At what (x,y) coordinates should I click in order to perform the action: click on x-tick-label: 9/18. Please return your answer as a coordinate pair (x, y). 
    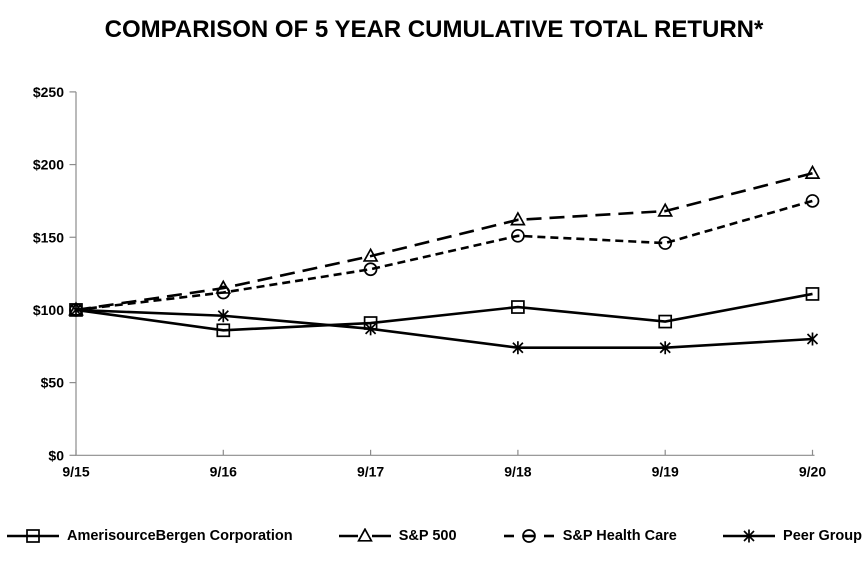
    Looking at the image, I should click on (517, 471).